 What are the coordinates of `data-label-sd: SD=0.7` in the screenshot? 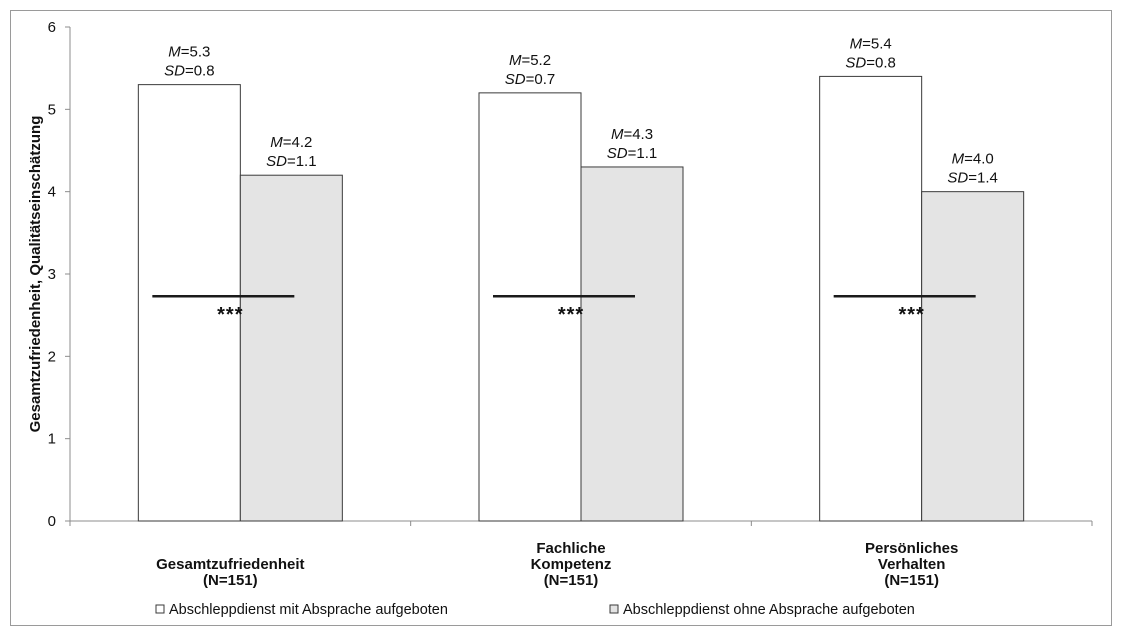 It's located at (530, 79).